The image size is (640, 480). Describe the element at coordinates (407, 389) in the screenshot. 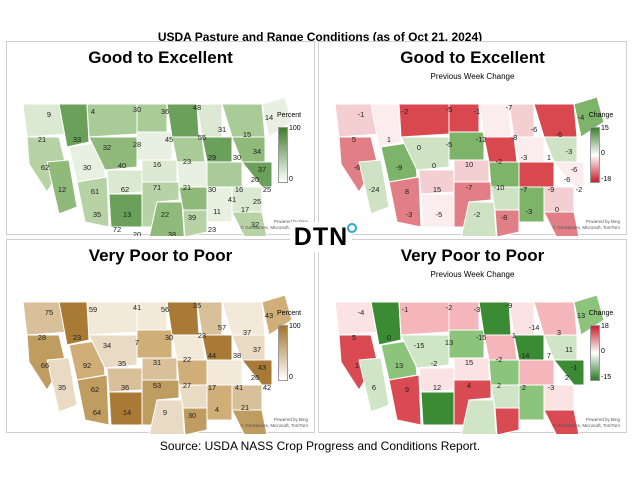

I see `state-value-label: 9` at that location.